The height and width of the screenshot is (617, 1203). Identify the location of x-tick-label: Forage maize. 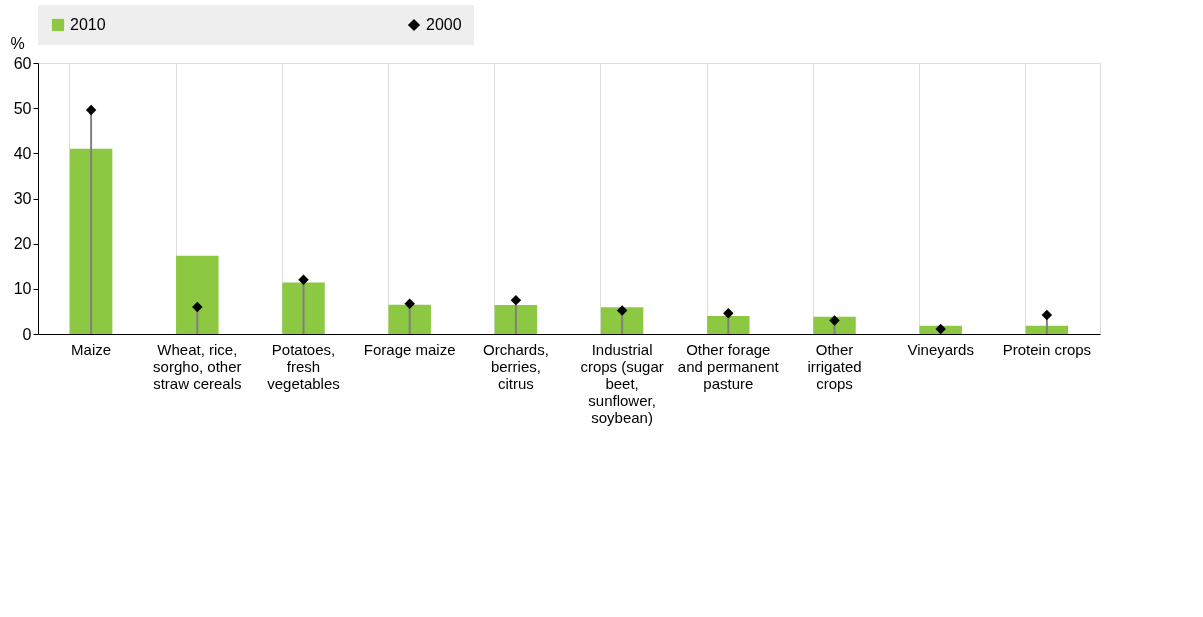
(409, 349).